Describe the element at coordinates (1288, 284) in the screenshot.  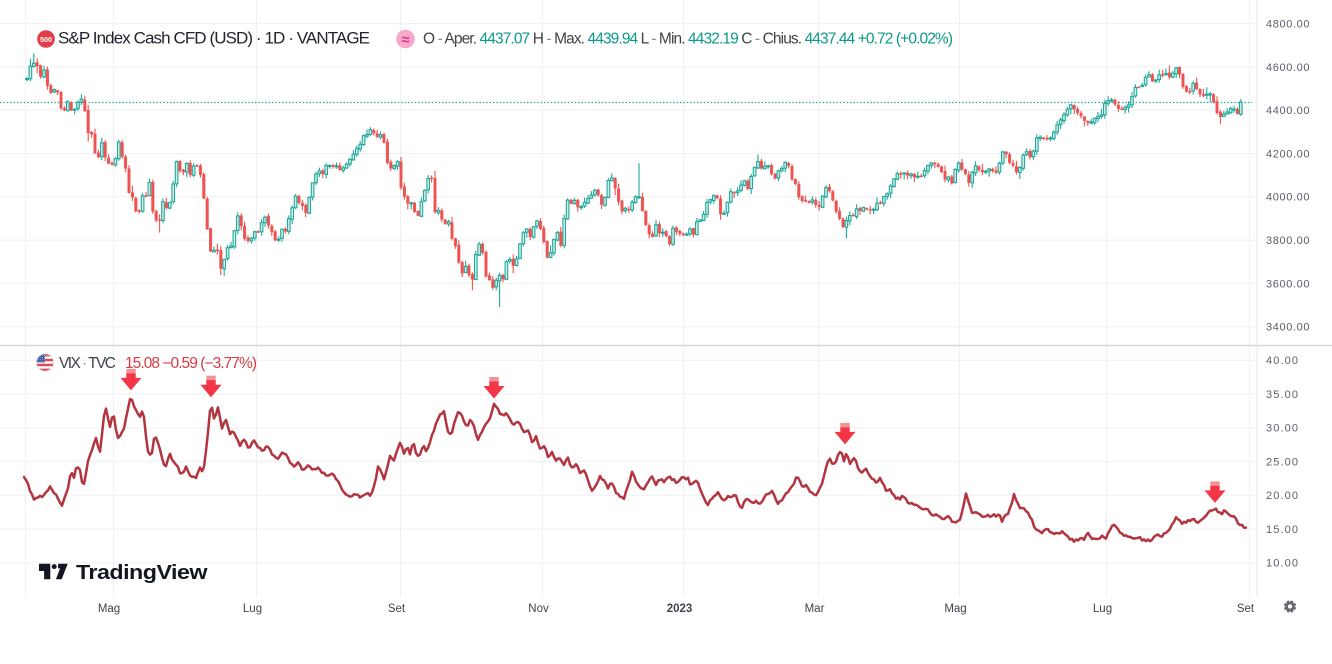
I see `svg-text: 3600.00` at that location.